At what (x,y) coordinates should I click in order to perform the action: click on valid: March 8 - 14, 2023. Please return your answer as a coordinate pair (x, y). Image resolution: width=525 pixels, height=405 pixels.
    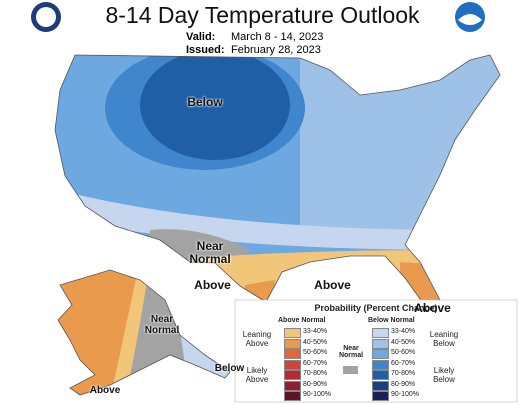
    Looking at the image, I should click on (277, 37).